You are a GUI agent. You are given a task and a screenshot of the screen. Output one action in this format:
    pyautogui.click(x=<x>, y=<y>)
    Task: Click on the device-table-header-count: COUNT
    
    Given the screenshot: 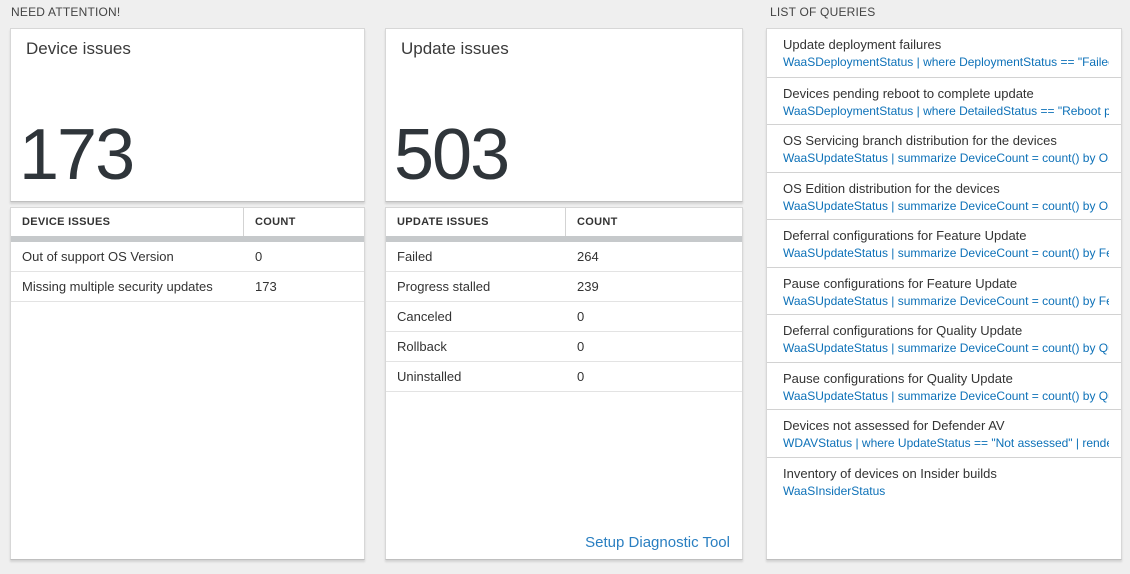 What is the action you would take?
    pyautogui.click(x=275, y=222)
    